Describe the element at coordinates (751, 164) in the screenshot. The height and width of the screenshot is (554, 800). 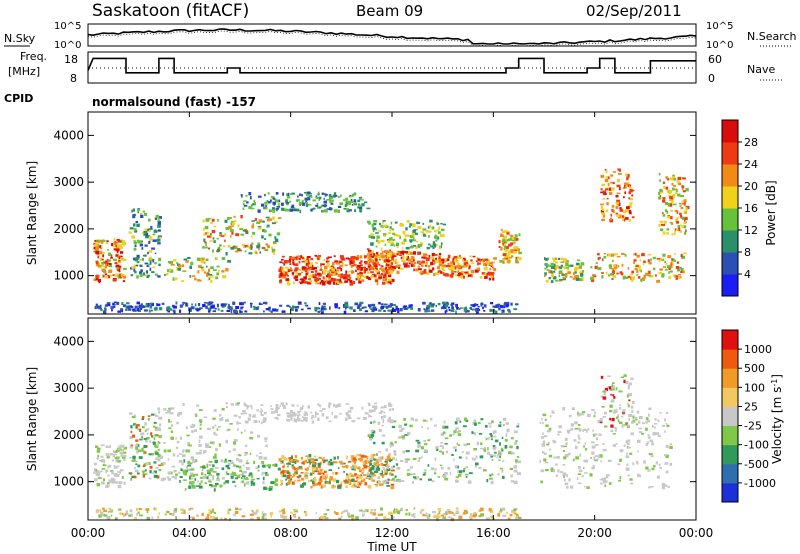
I see `colorbar-tick-label: 24` at that location.